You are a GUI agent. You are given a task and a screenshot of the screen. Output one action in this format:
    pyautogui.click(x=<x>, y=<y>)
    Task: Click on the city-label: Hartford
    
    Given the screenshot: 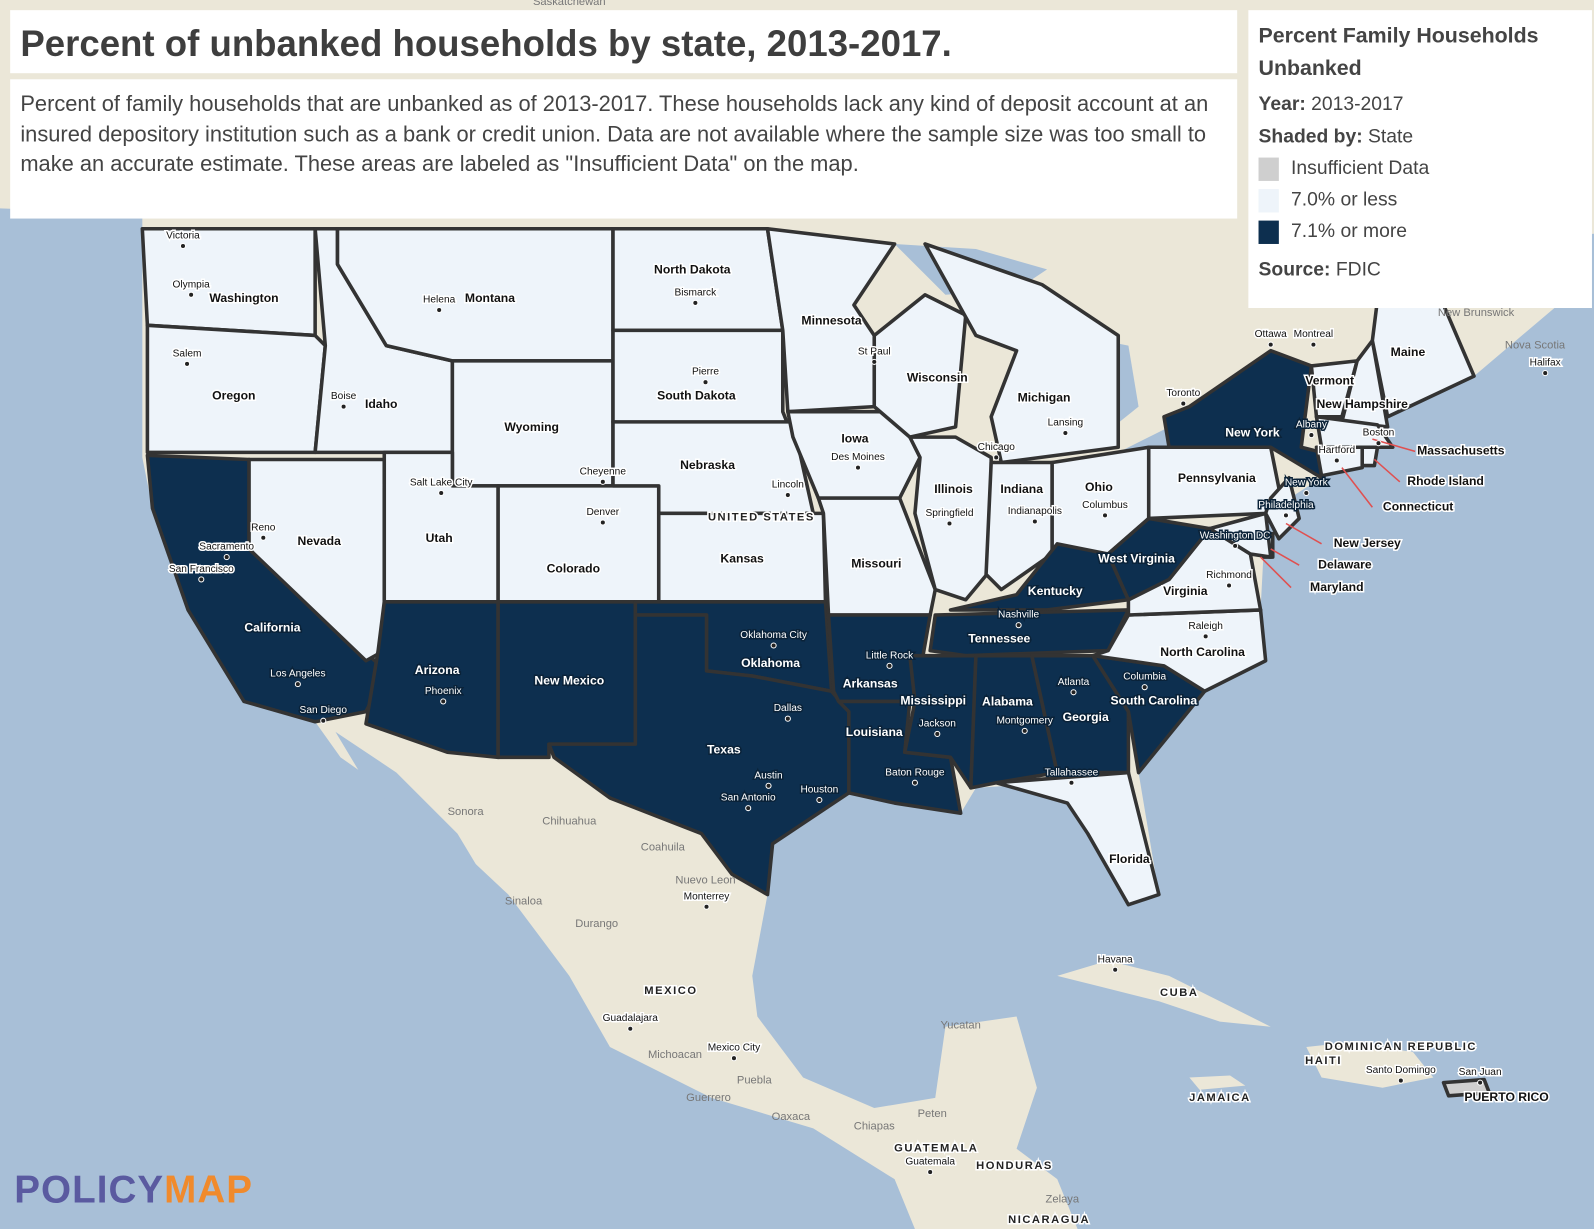 What is the action you would take?
    pyautogui.click(x=1336, y=450)
    